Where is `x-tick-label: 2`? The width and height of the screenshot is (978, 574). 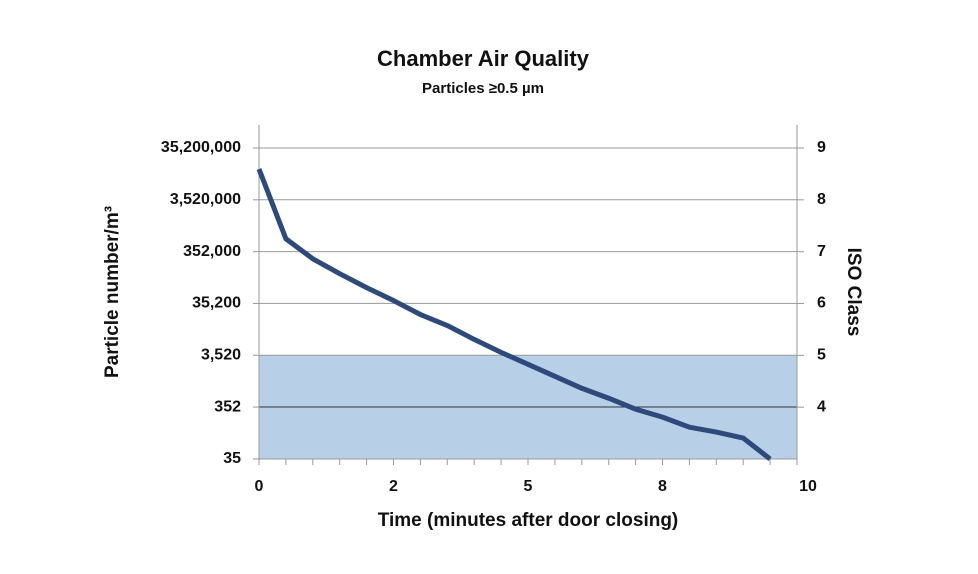 x-tick-label: 2 is located at coordinates (393, 486).